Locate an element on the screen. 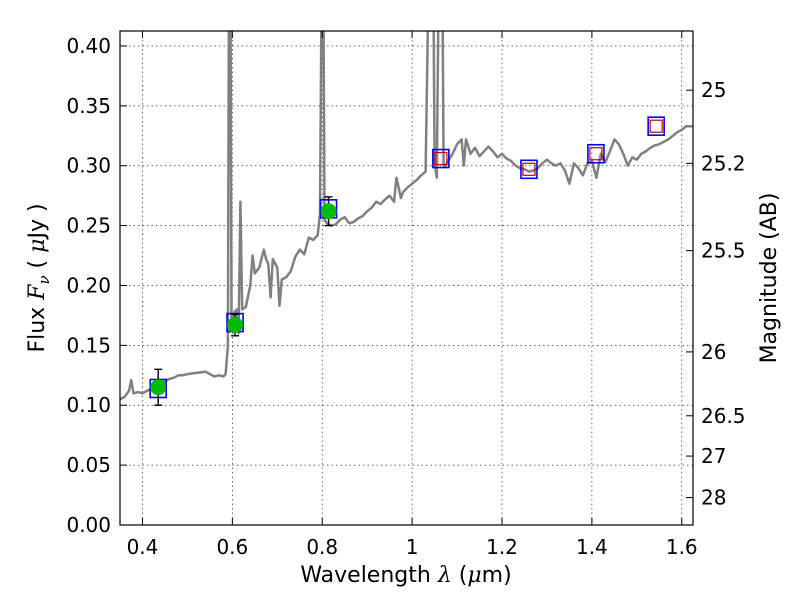 Image resolution: width=800 pixels, height=600 pixels. x-tick-label: 1.2 is located at coordinates (502, 547).